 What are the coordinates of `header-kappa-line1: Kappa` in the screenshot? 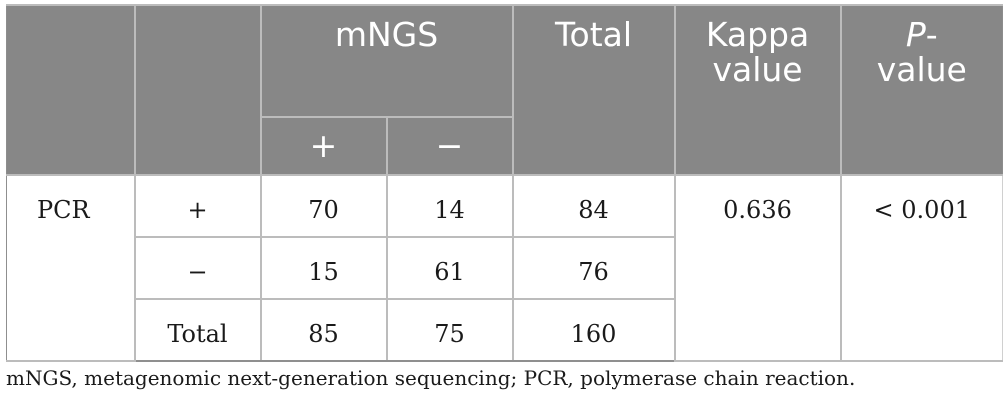 It's located at (757, 34).